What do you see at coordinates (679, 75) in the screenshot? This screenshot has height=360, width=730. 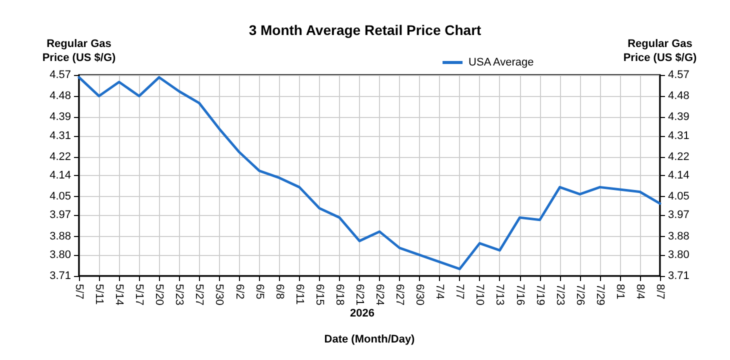 I see `y2-tick-label: 4.57` at bounding box center [679, 75].